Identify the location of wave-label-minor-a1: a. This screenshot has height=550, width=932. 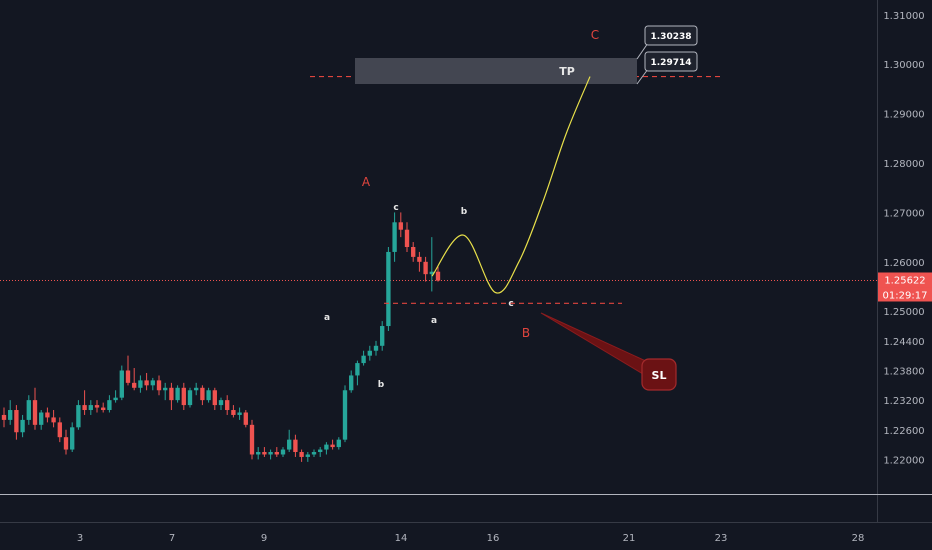
(327, 318).